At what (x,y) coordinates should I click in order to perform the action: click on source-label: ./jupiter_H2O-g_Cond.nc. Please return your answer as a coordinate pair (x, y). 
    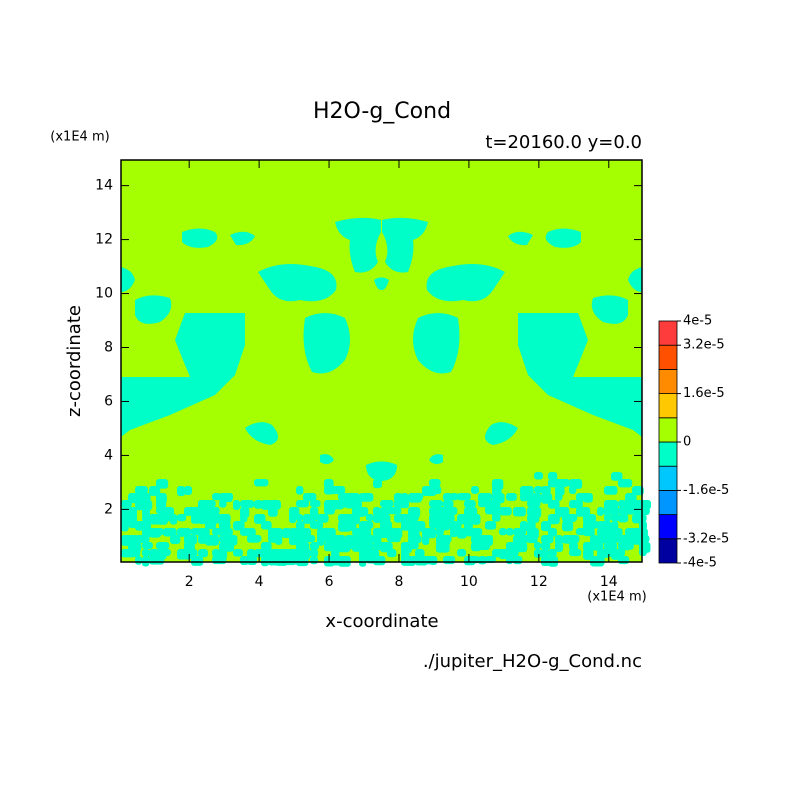
    Looking at the image, I should click on (532, 661).